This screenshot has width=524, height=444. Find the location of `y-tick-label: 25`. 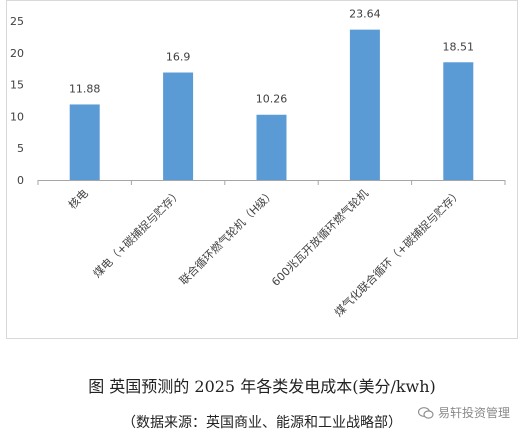

y-tick-label: 25 is located at coordinates (17, 21).